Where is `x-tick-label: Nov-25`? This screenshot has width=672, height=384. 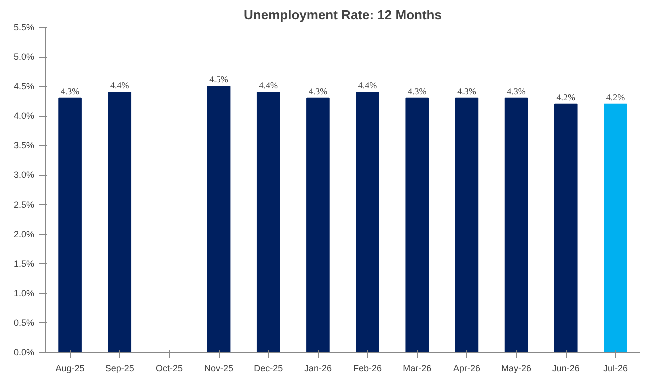
x-tick-label: Nov-25 is located at coordinates (219, 369).